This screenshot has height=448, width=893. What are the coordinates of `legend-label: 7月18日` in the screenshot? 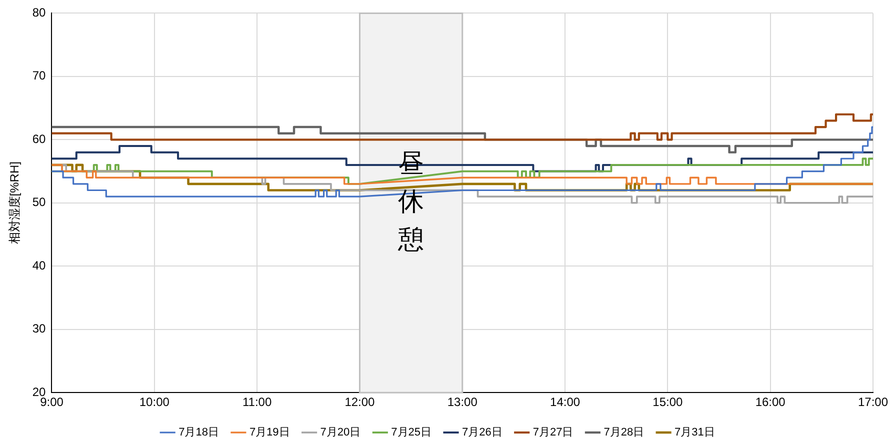 It's located at (198, 432).